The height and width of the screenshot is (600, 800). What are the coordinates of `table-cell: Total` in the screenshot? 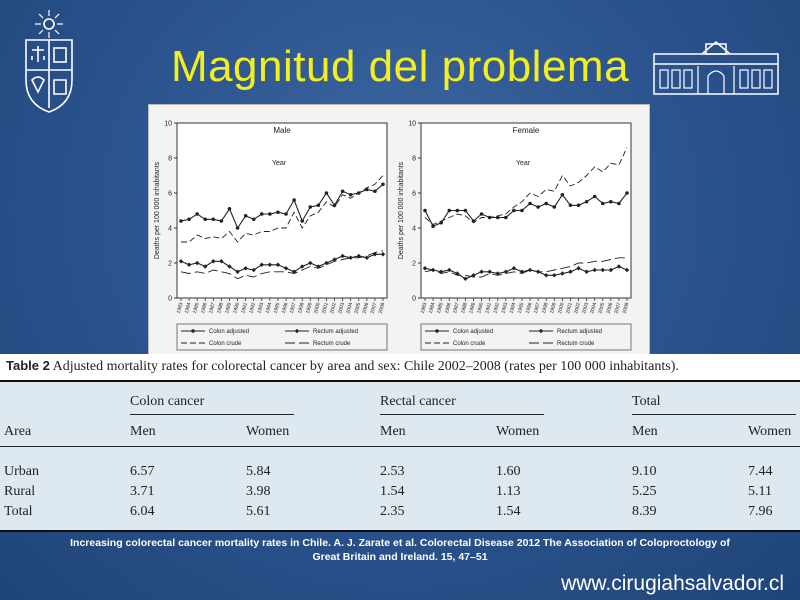 It's located at (18, 511).